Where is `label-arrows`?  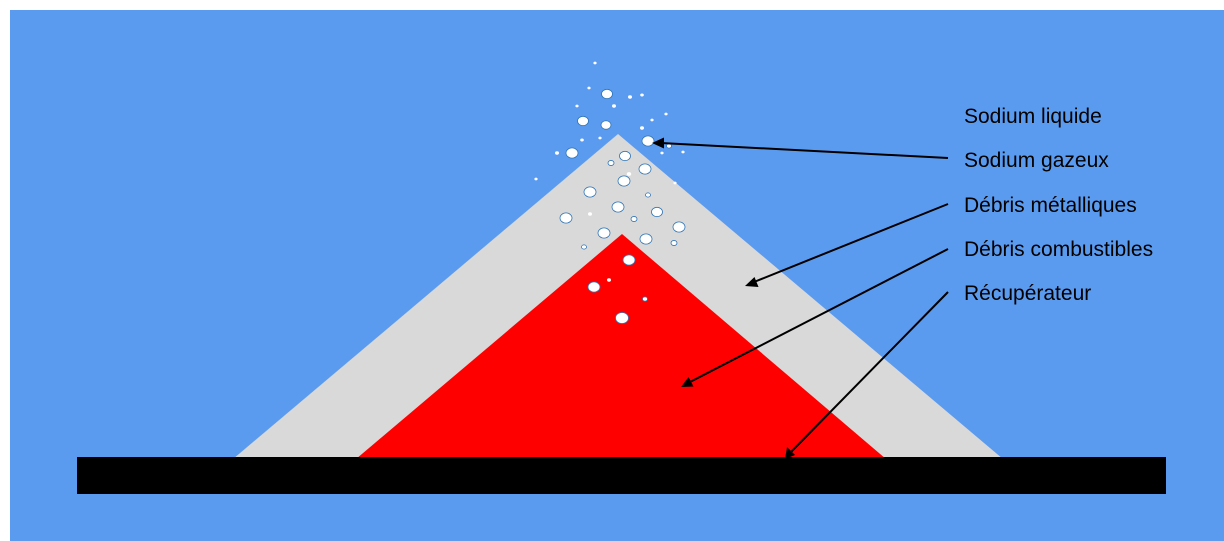
label-arrows is located at coordinates (804, 297).